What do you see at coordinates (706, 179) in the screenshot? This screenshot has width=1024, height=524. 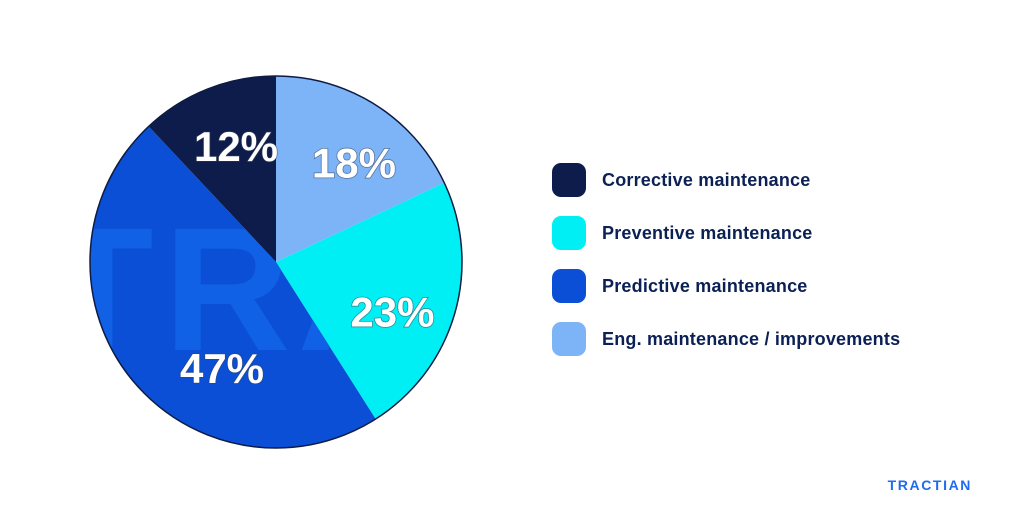 I see `legend-label: Corrective maintenance` at bounding box center [706, 179].